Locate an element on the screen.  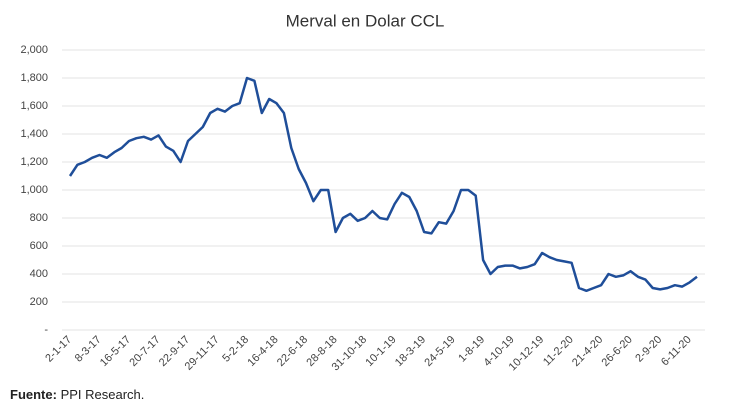
x-tick-label: 6-11-20 is located at coordinates (676, 351).